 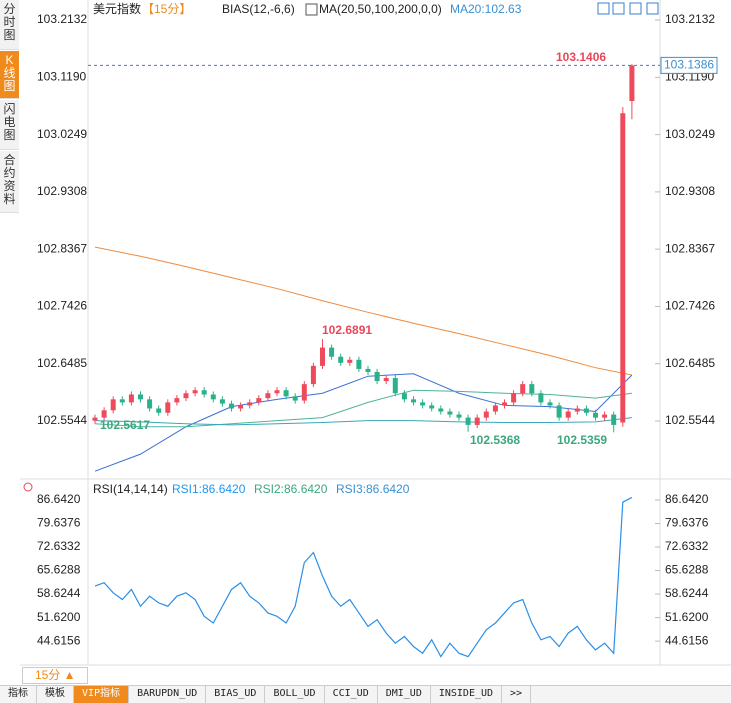 What do you see at coordinates (62, 191) in the screenshot?
I see `y-tick-label-left: 102.9308` at bounding box center [62, 191].